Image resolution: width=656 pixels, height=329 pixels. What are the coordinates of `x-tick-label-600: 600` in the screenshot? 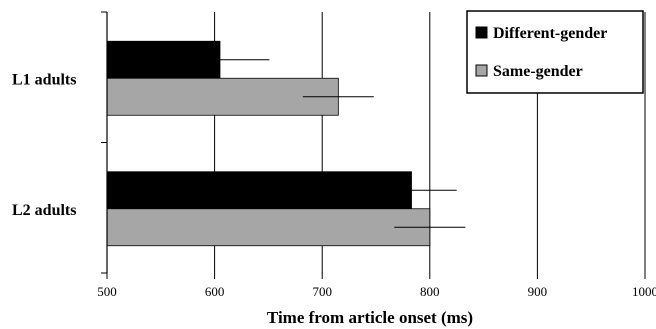 It's located at (215, 291).